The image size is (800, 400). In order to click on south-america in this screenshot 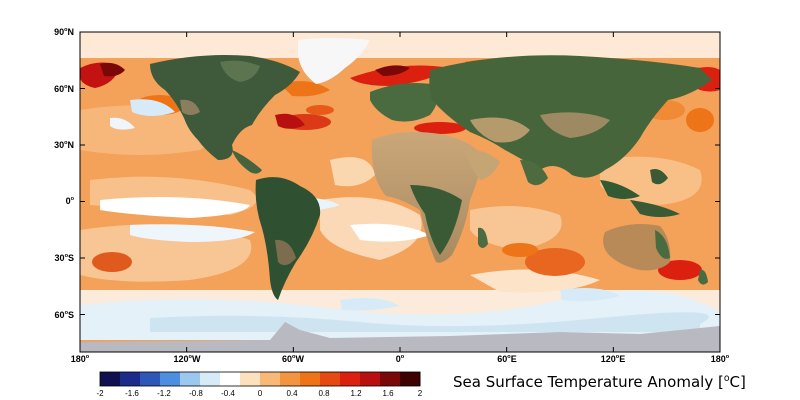, I will do `click(288, 238)`.